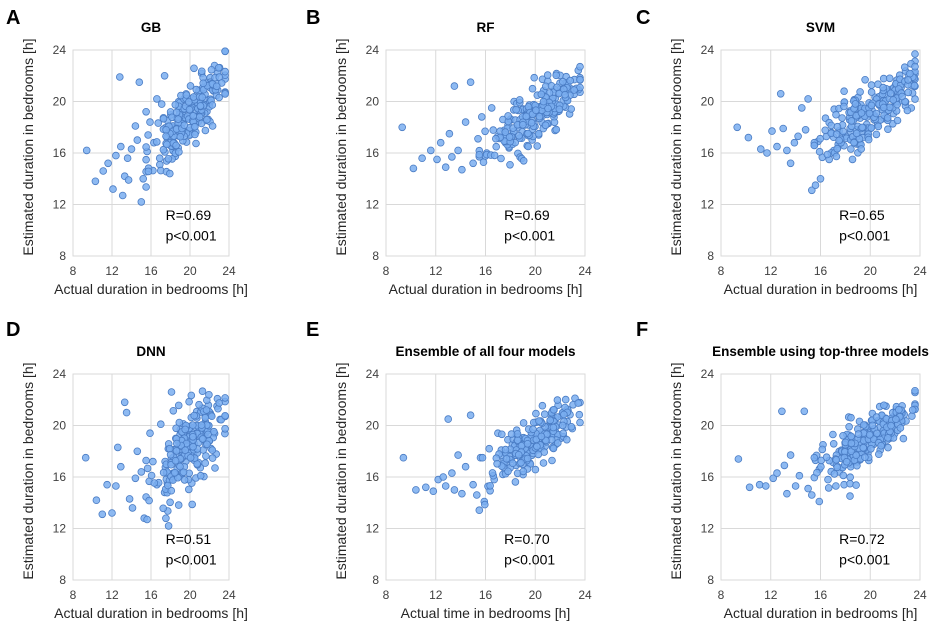  What do you see at coordinates (920, 595) in the screenshot?
I see `x-tick-label: 24` at bounding box center [920, 595].